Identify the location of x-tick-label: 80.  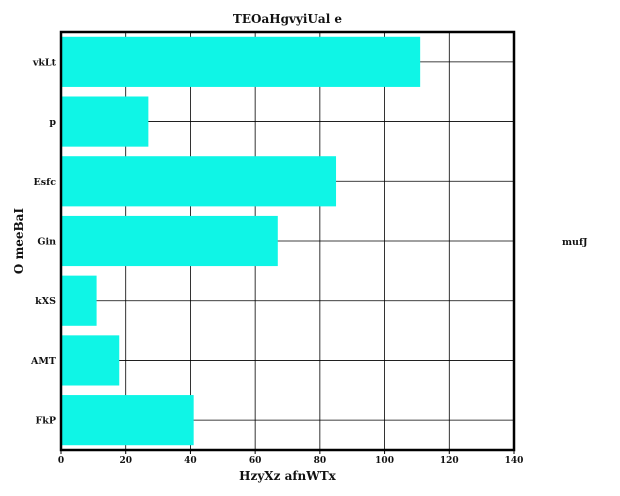
(320, 461).